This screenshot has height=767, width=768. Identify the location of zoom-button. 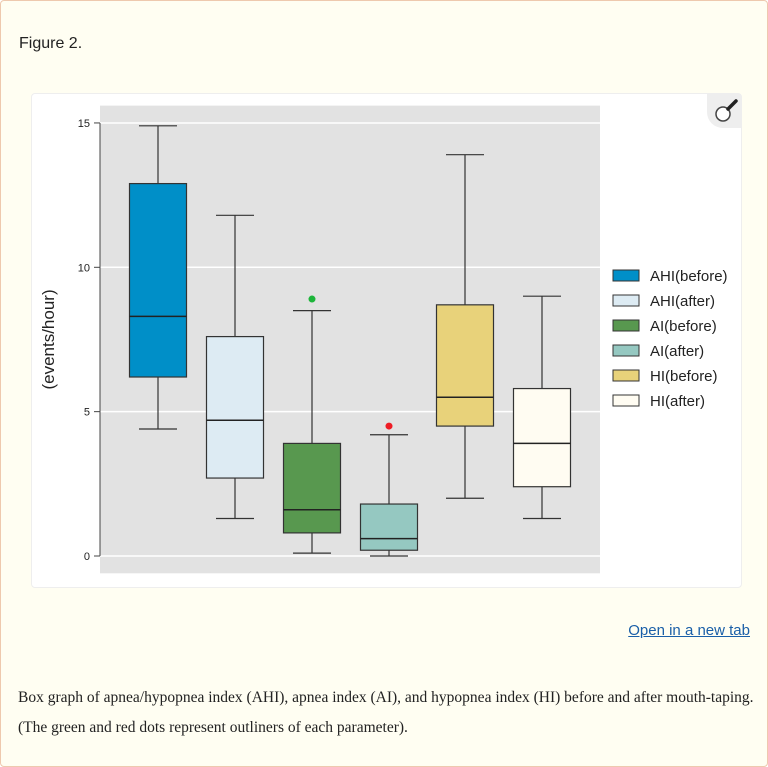
(724, 111).